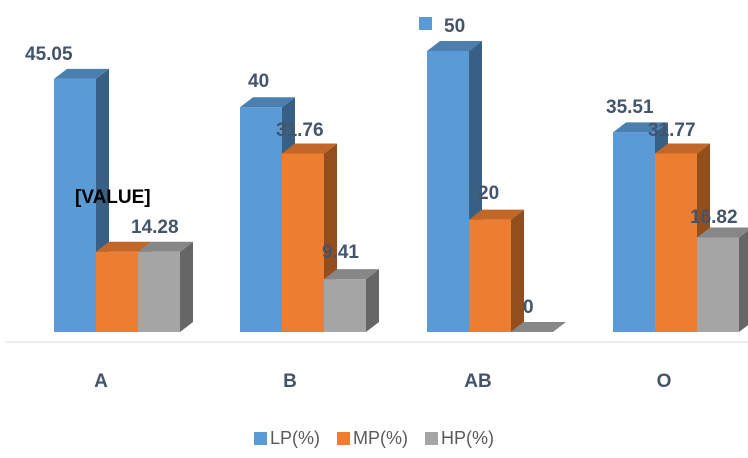  Describe the element at coordinates (113, 197) in the screenshot. I see `data-label-a-mp: [VALUE]` at that location.